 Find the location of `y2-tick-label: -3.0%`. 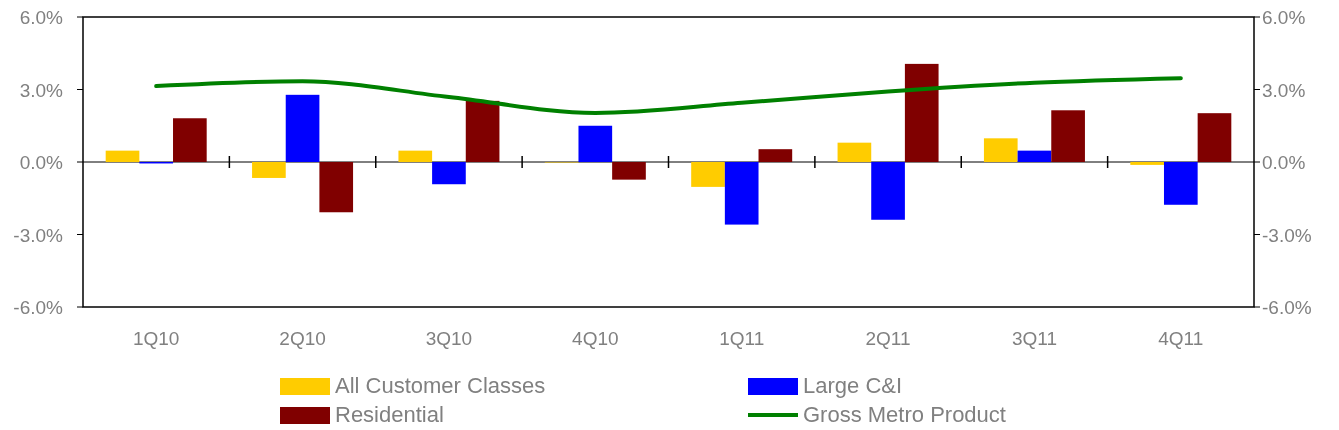

y2-tick-label: -3.0% is located at coordinates (1287, 235).